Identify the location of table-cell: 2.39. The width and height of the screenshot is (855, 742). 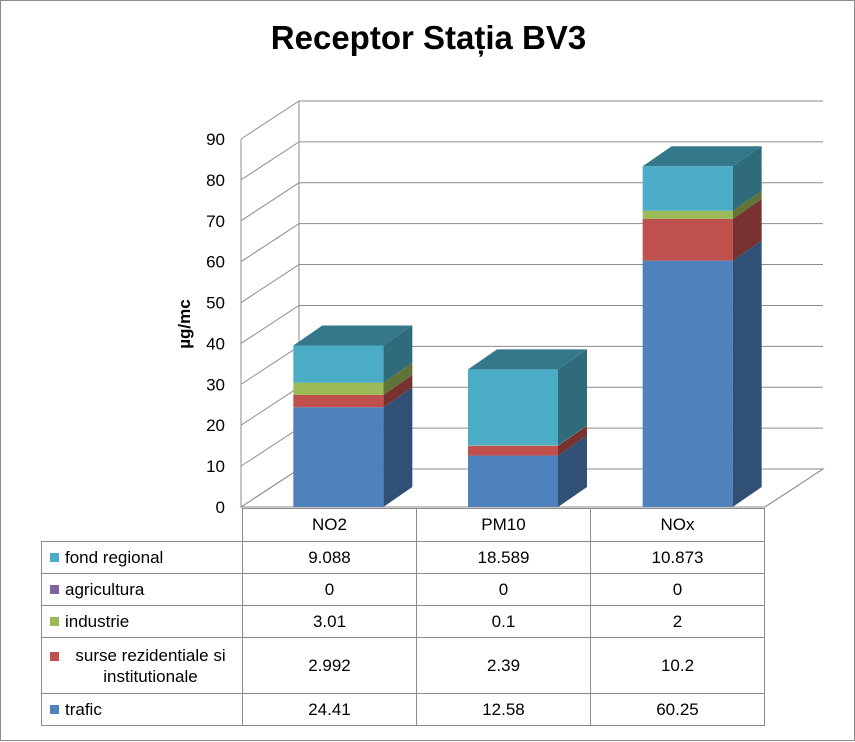
(504, 666).